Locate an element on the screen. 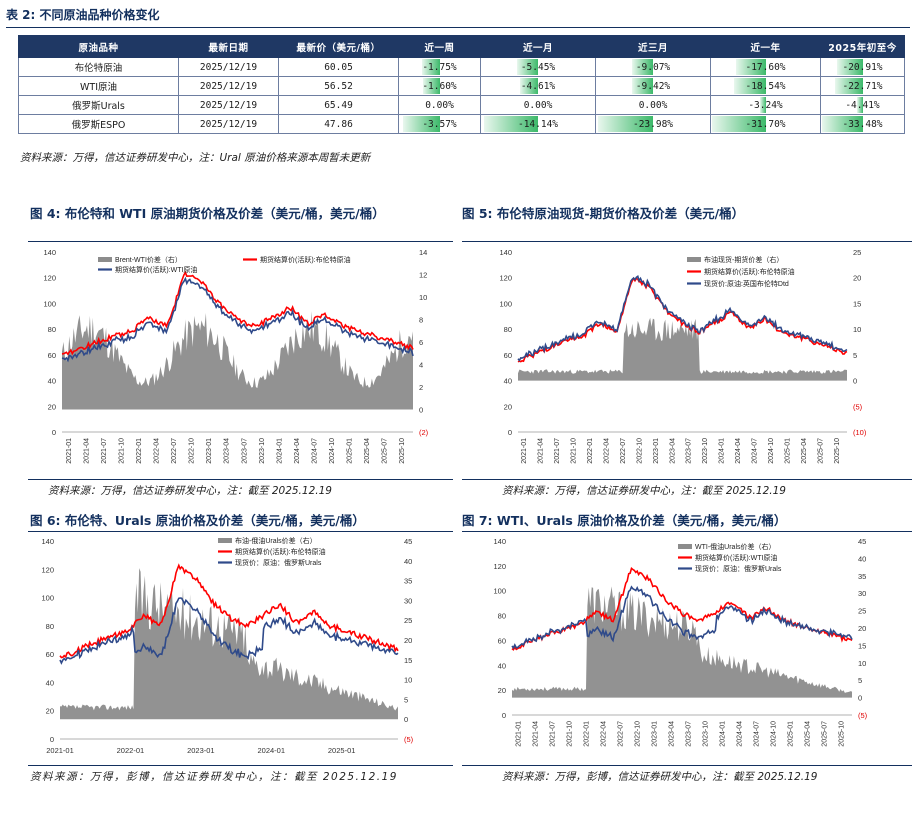 This screenshot has height=813, width=915. series-line-red is located at coordinates (229, 611).